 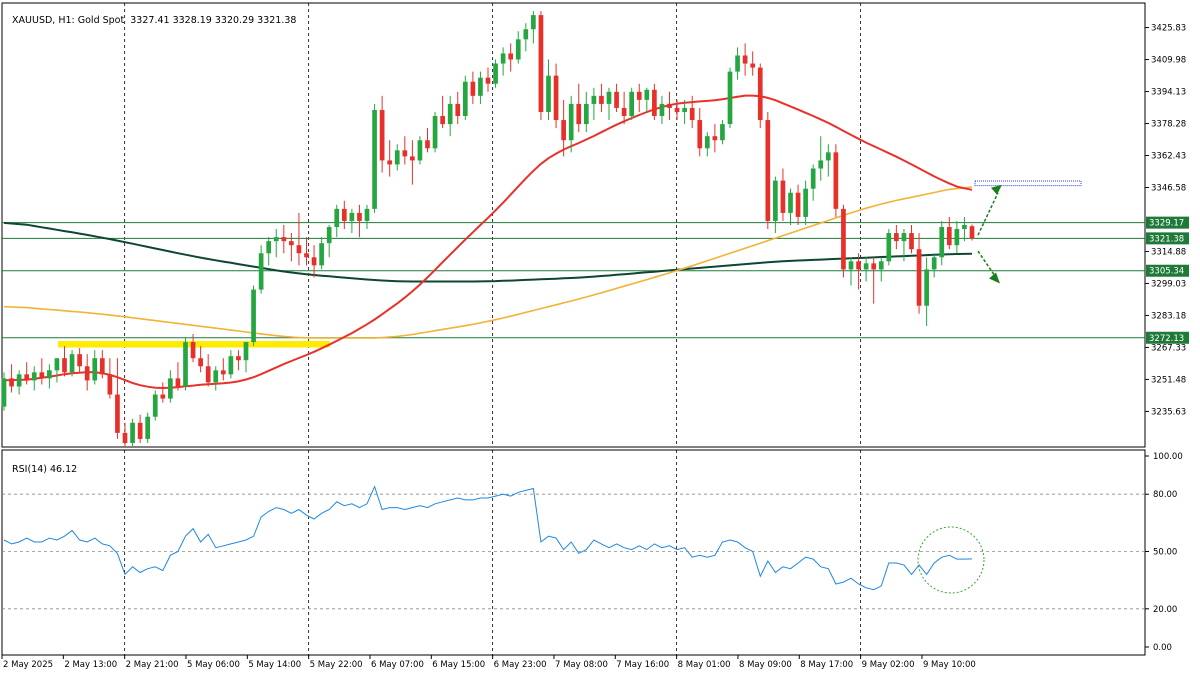 I want to click on rsi-series-line, so click(x=488, y=538).